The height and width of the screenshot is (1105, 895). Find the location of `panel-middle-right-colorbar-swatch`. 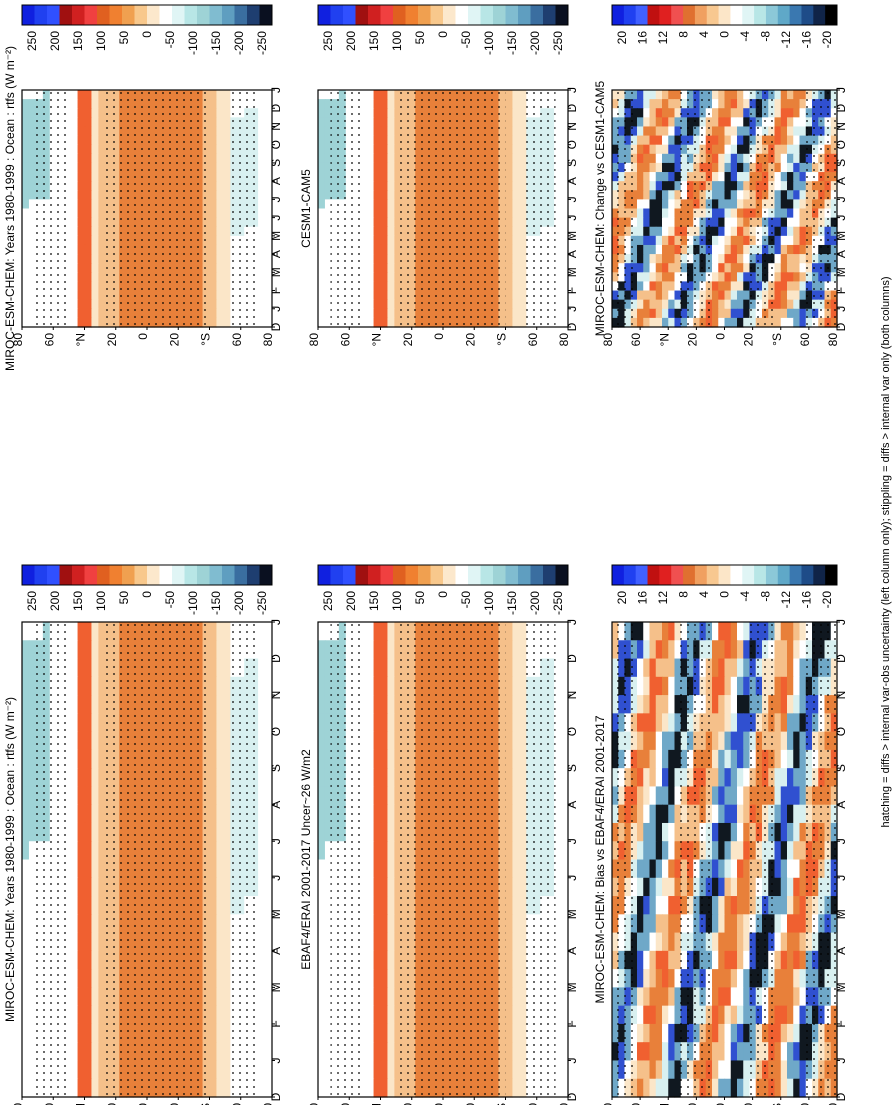

panel-middle-right-colorbar-swatch is located at coordinates (412, 15).